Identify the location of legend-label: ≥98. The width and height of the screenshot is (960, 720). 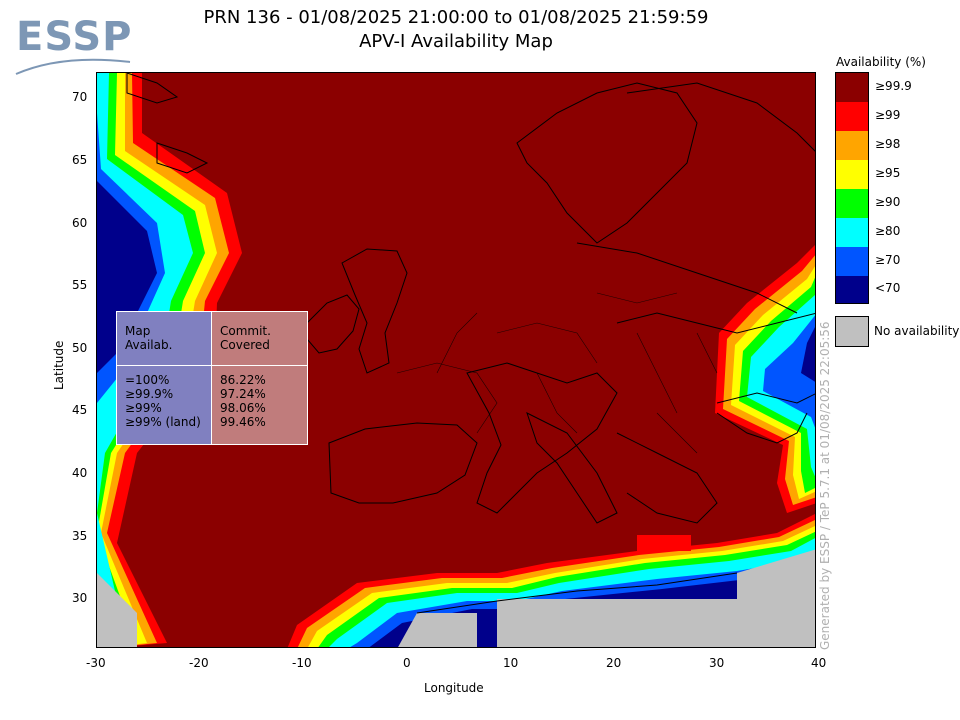
(888, 144).